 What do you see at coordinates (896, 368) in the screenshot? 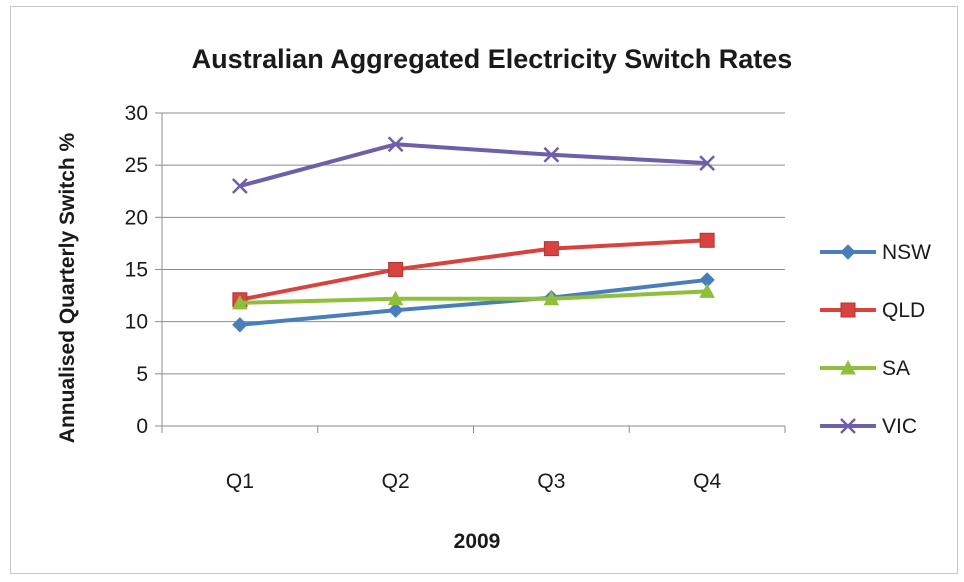
I see `legend-label-sa: SA` at bounding box center [896, 368].